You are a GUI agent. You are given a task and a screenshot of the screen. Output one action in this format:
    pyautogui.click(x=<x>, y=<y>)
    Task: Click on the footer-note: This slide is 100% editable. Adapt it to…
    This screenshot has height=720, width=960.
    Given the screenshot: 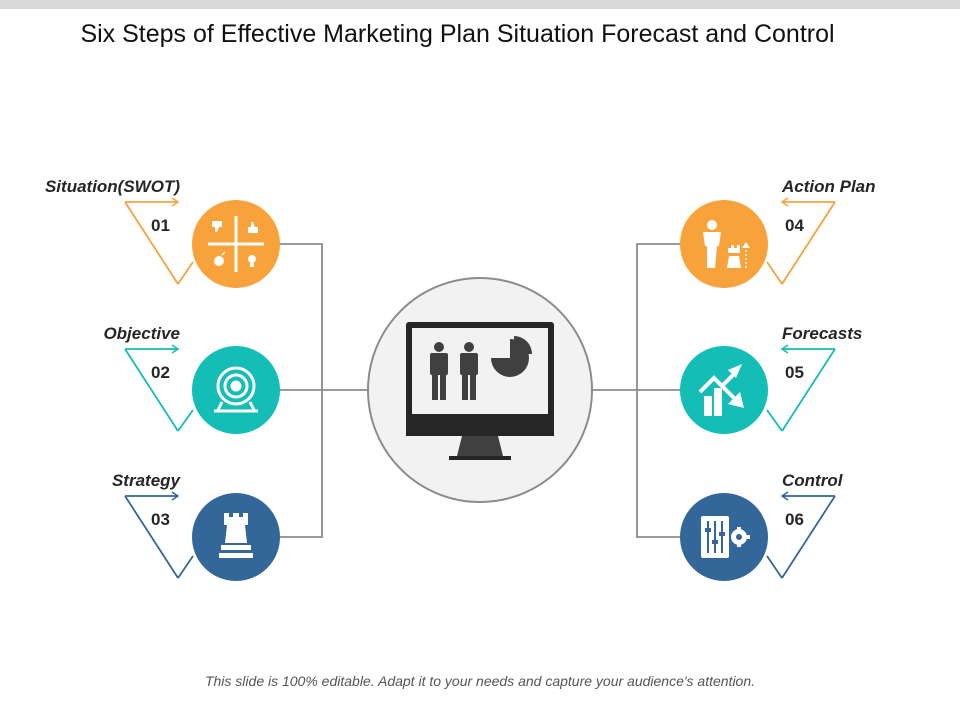 What is the action you would take?
    pyautogui.click(x=480, y=681)
    